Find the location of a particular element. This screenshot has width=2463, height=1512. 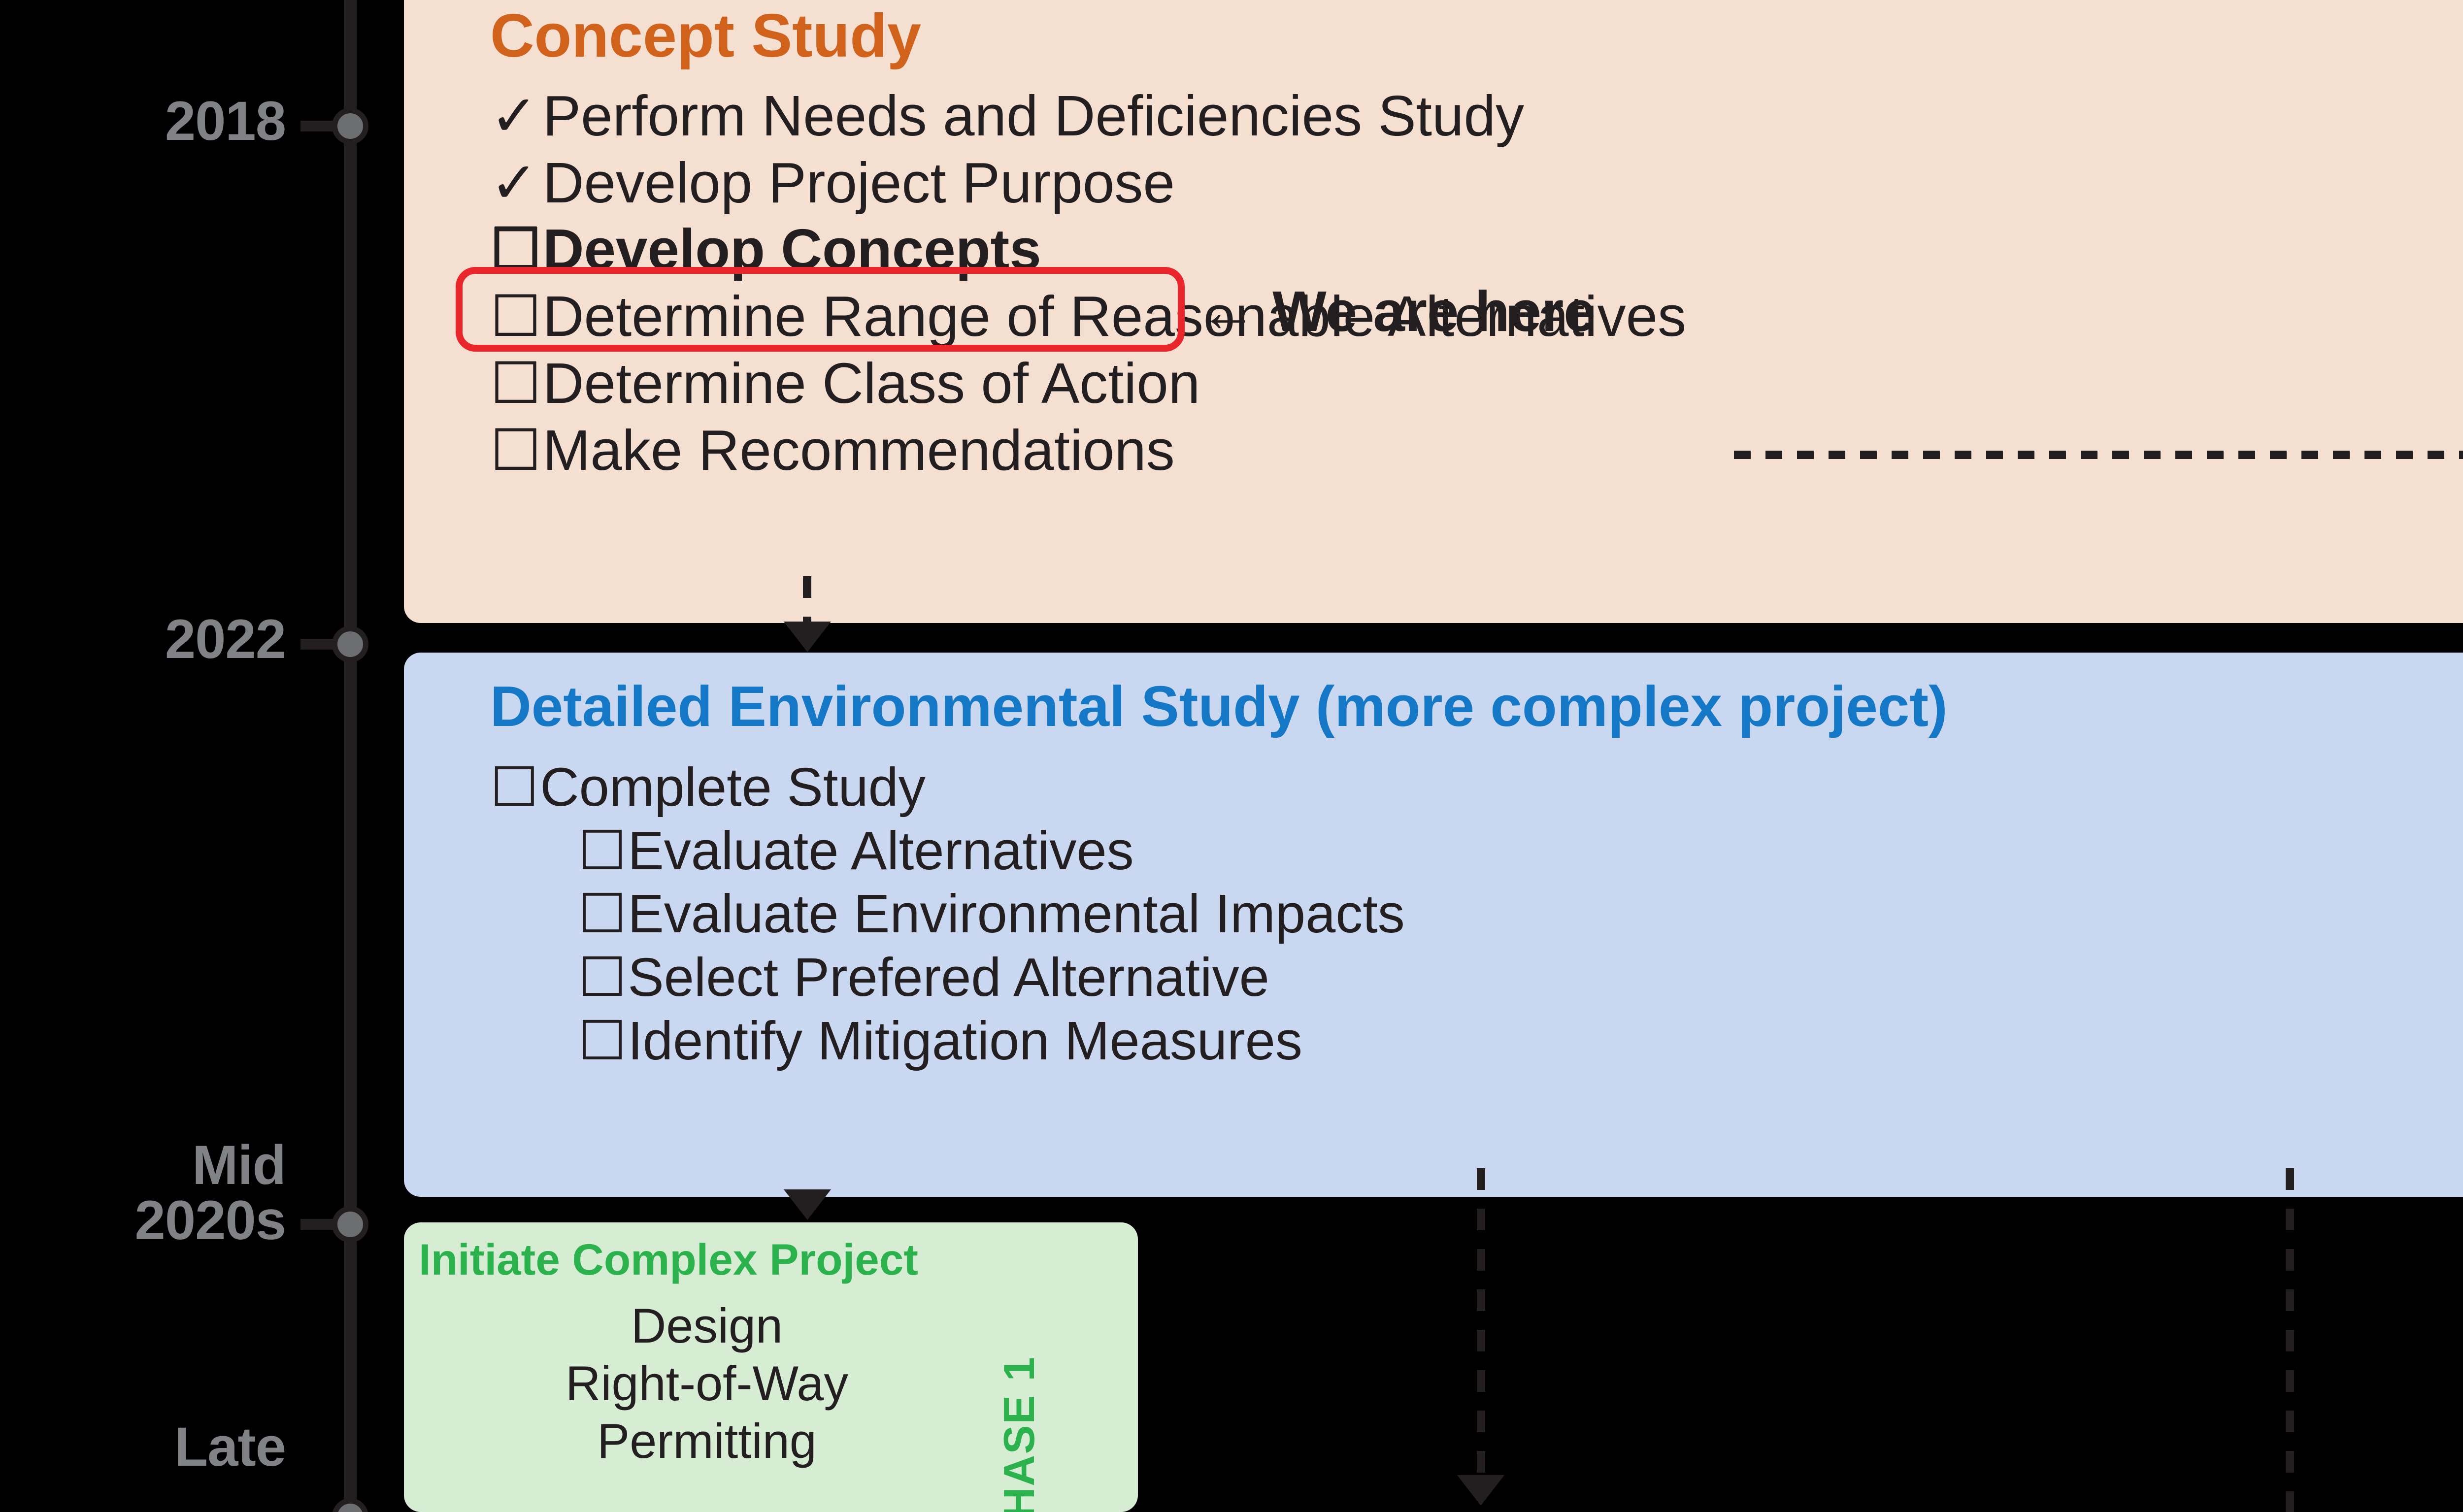

checklist-item-label: Perform Needs and Deficiencies Study is located at coordinates (1033, 116).